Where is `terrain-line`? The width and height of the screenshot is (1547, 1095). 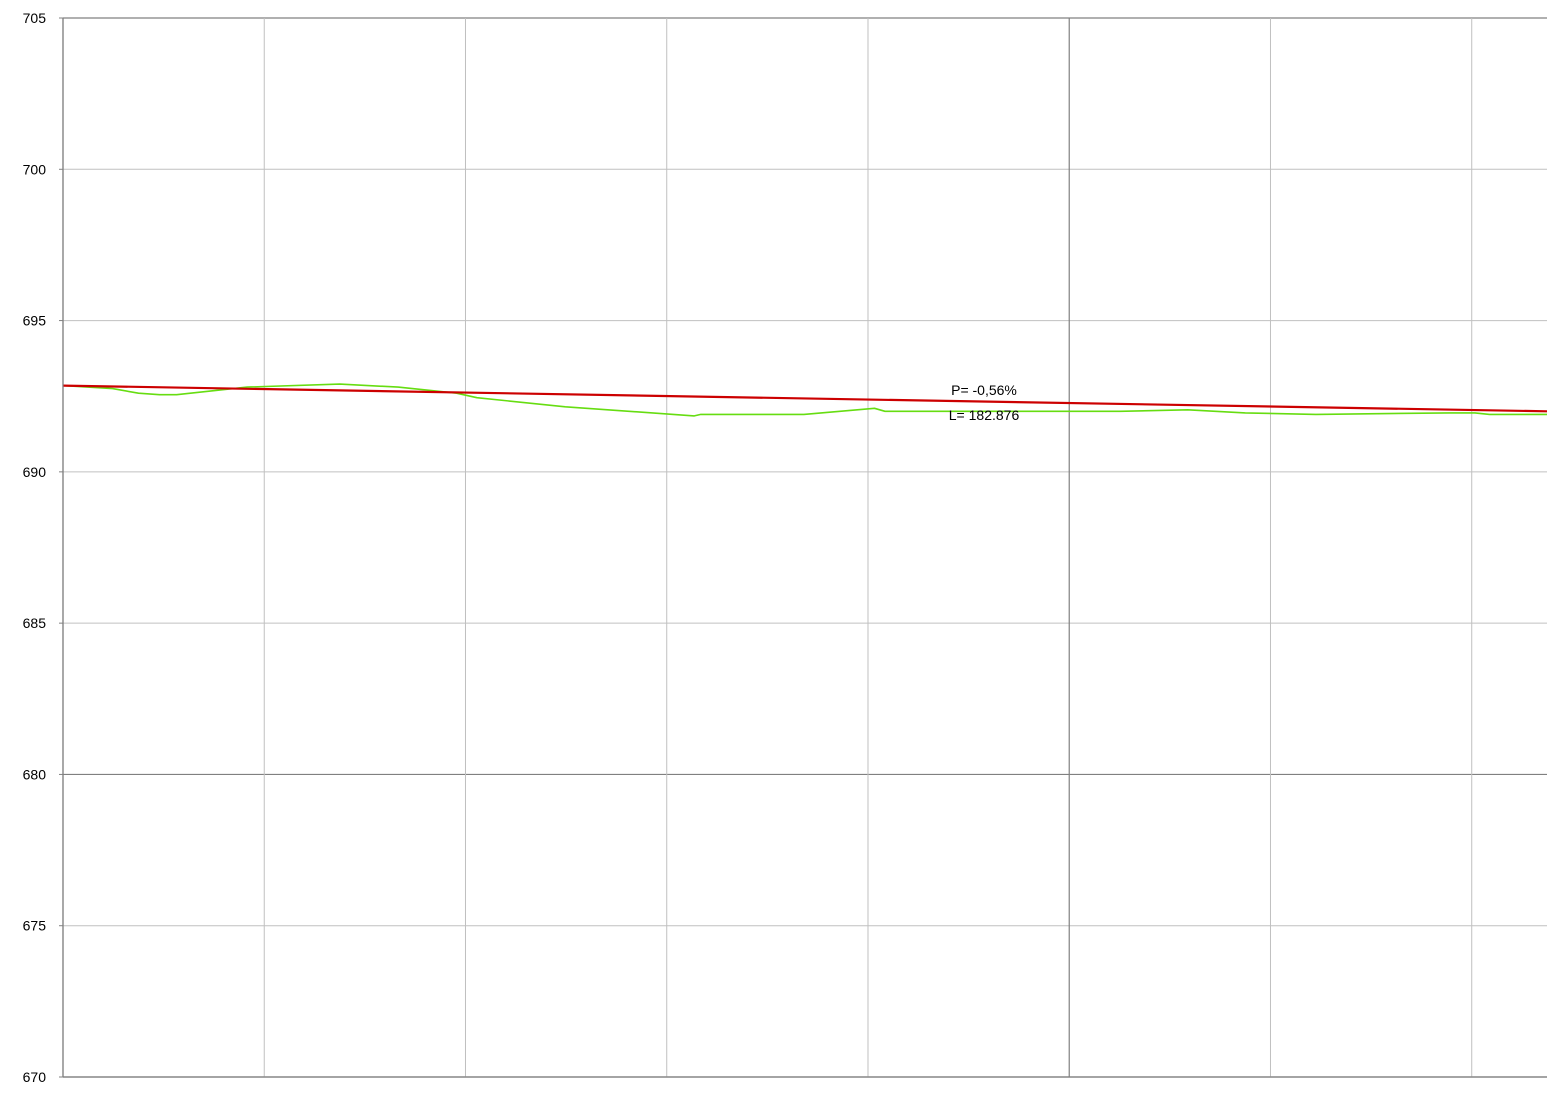 terrain-line is located at coordinates (804, 400).